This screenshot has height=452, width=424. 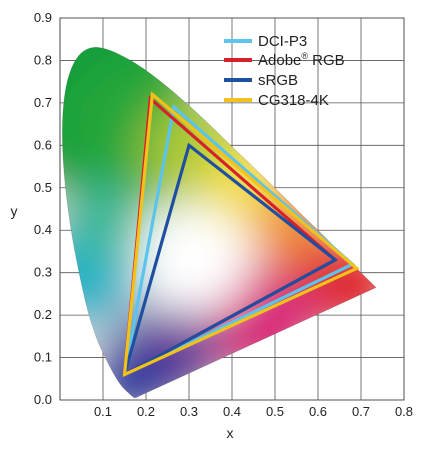 I want to click on legend-item-dci-p3: DCI-P3, so click(x=265, y=41).